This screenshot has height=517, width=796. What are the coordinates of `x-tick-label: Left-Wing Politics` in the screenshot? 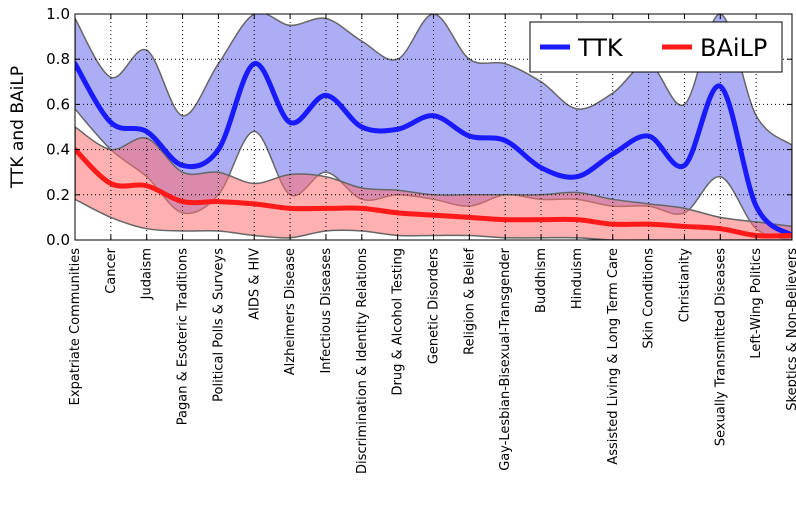 It's located at (756, 303).